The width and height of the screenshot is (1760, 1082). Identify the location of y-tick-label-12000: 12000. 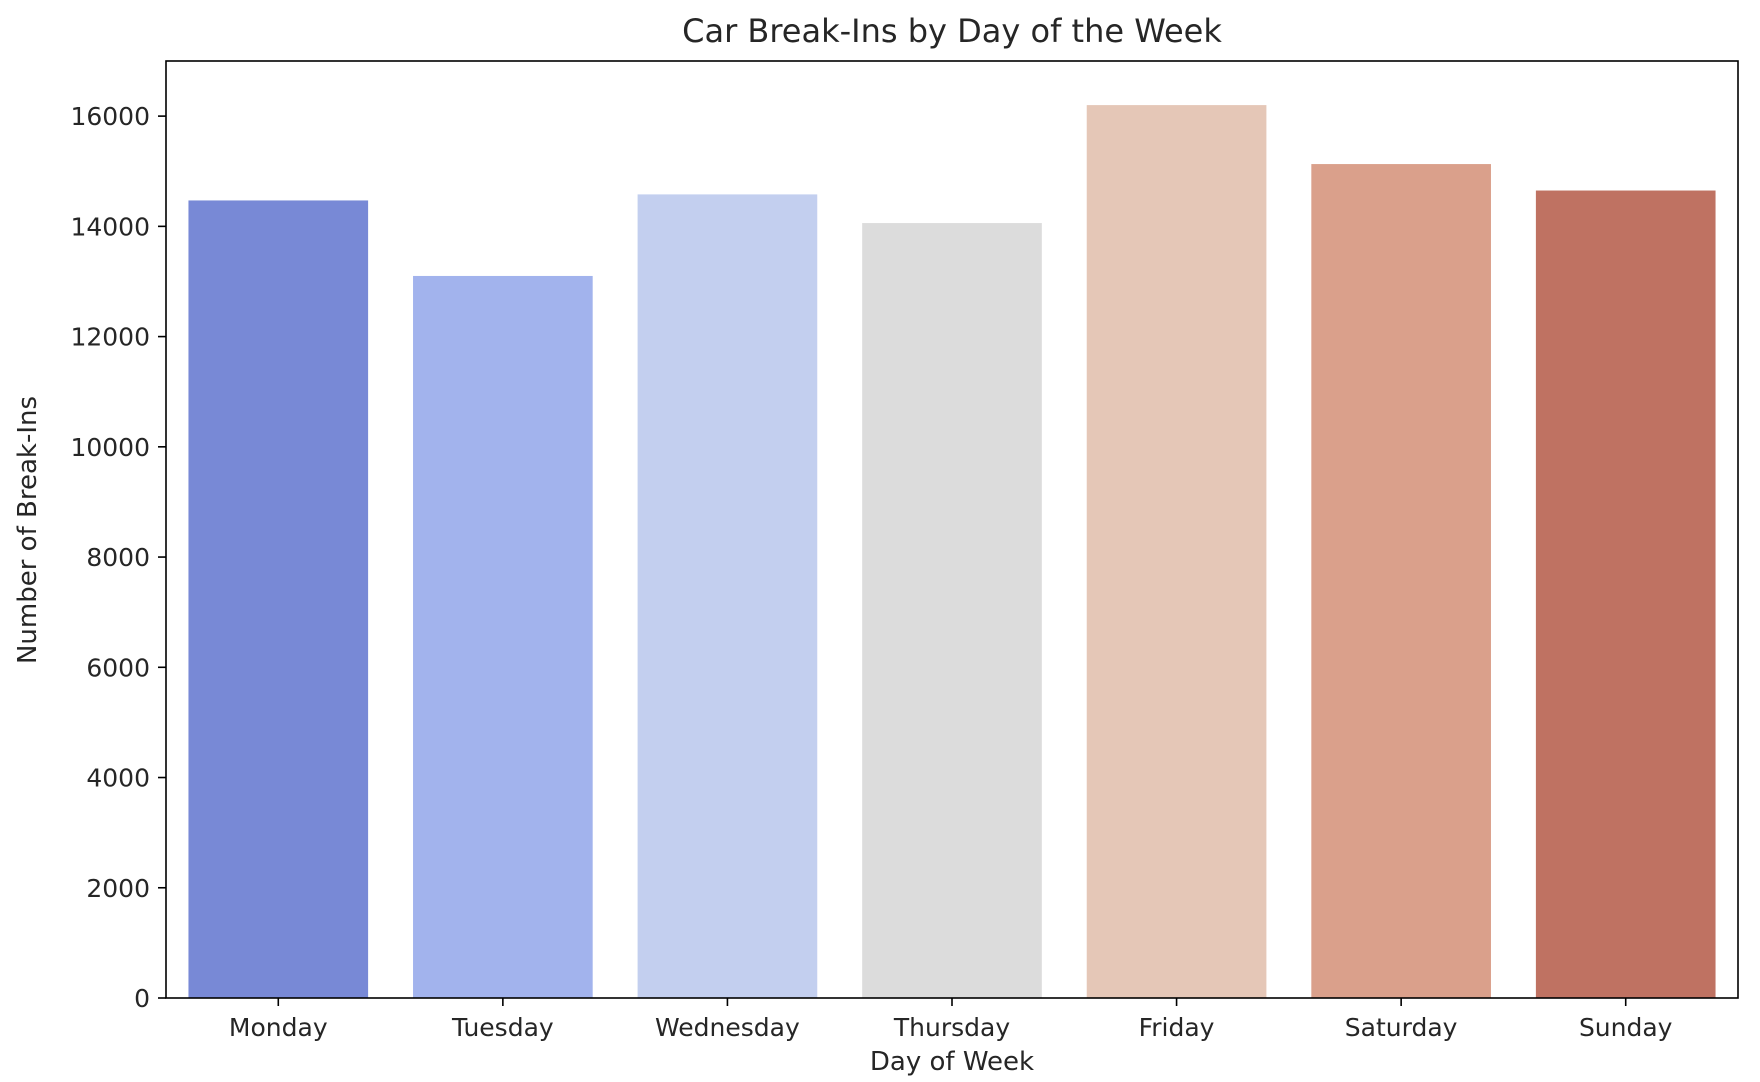
(110, 337).